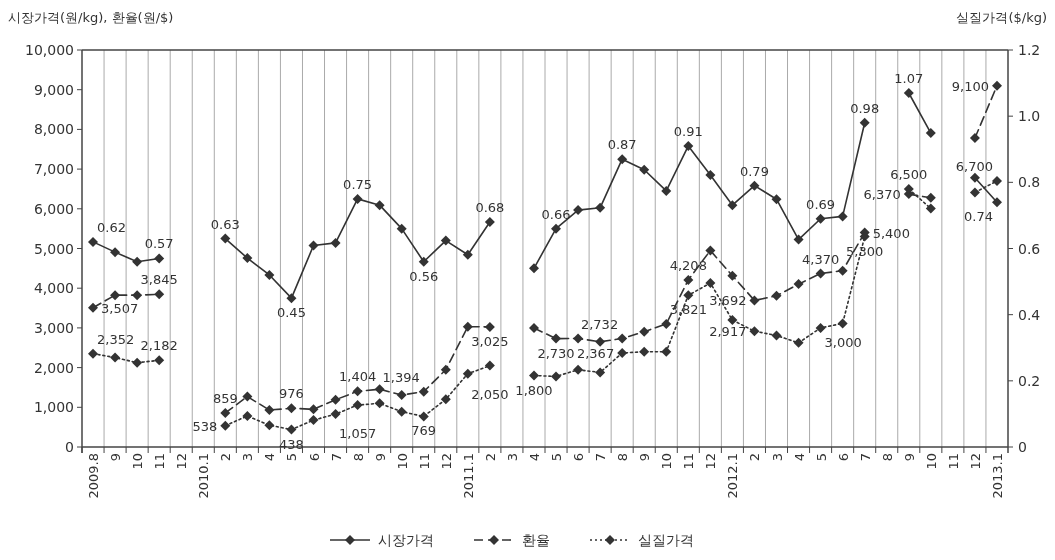  Describe the element at coordinates (53, 89) in the screenshot. I see `y-tick-label: 9,000` at that location.